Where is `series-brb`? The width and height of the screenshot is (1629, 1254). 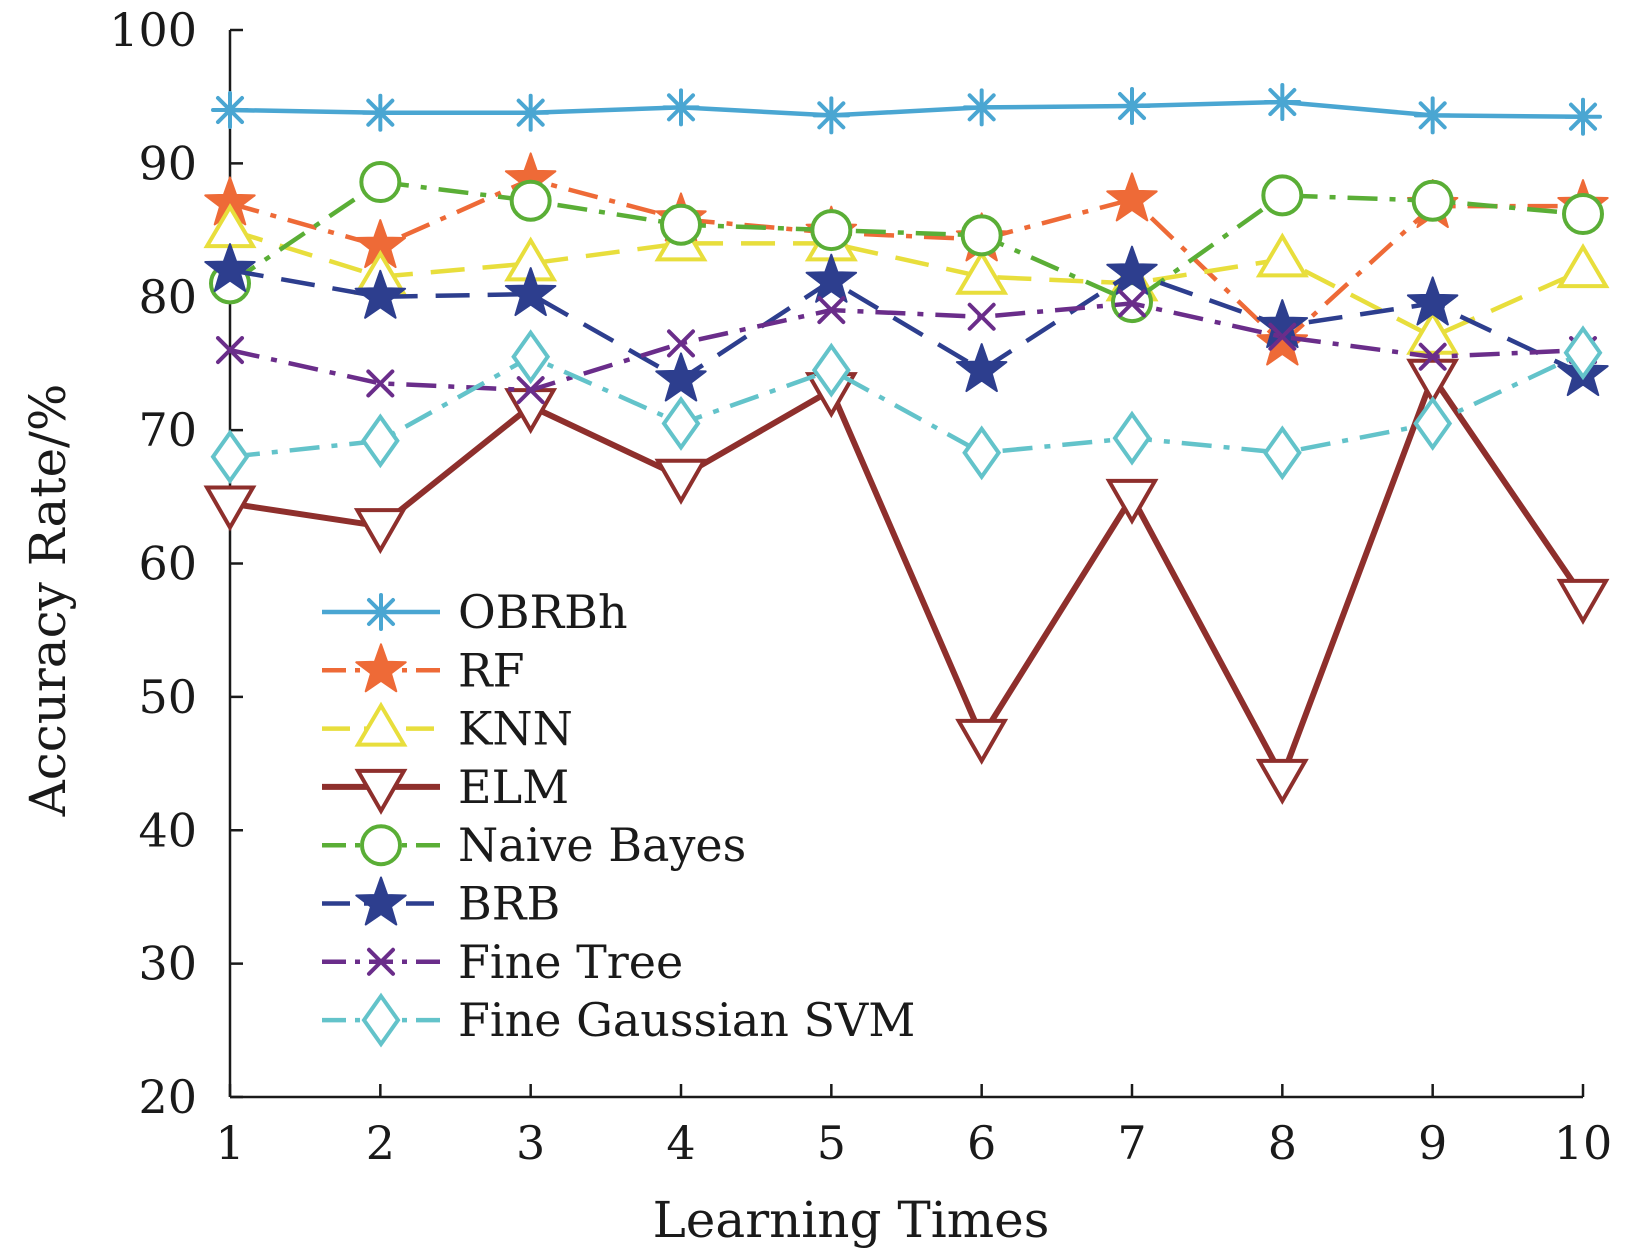 series-brb is located at coordinates (906, 322).